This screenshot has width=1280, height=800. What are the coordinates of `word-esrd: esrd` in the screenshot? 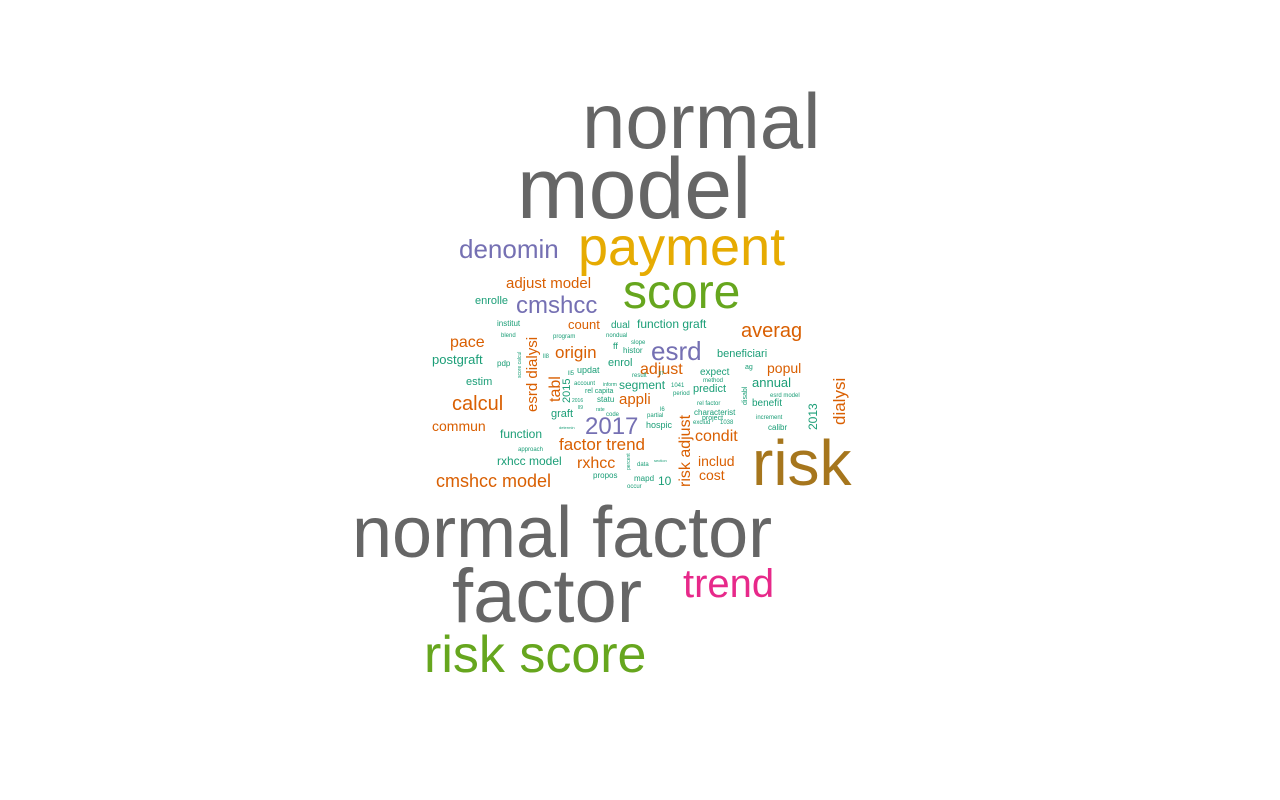 It's located at (676, 351).